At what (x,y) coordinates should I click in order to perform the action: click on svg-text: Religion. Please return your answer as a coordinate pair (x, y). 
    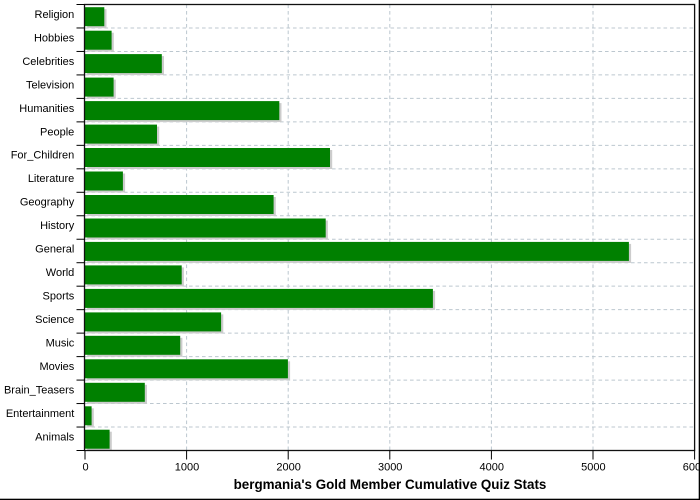
    Looking at the image, I should click on (55, 15).